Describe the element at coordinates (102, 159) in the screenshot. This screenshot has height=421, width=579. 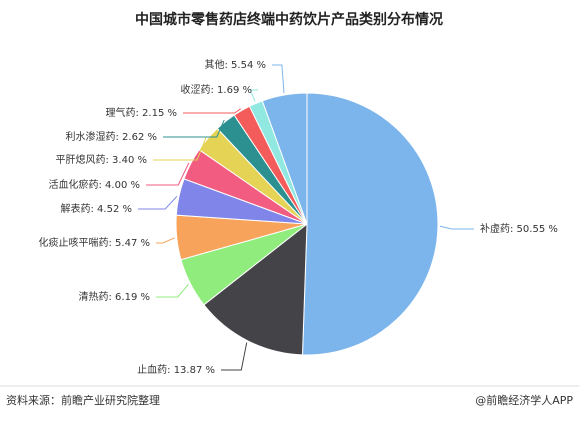
I see `data-label: 平肝熄风药: 3.40 %` at that location.